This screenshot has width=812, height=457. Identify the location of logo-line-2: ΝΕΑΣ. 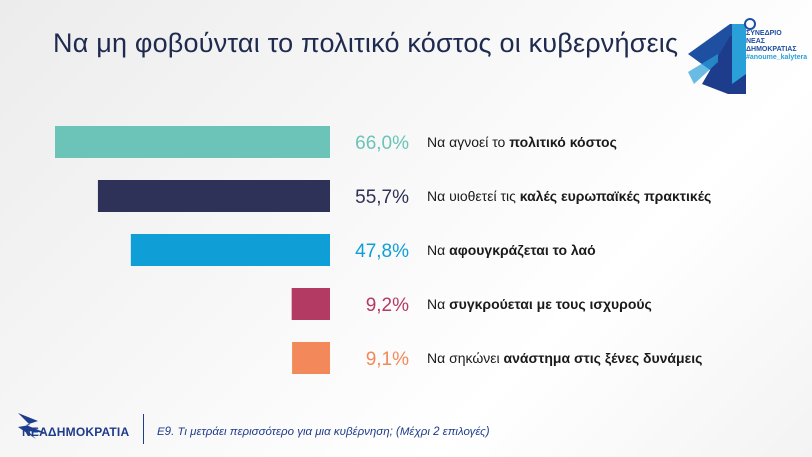
(755, 41).